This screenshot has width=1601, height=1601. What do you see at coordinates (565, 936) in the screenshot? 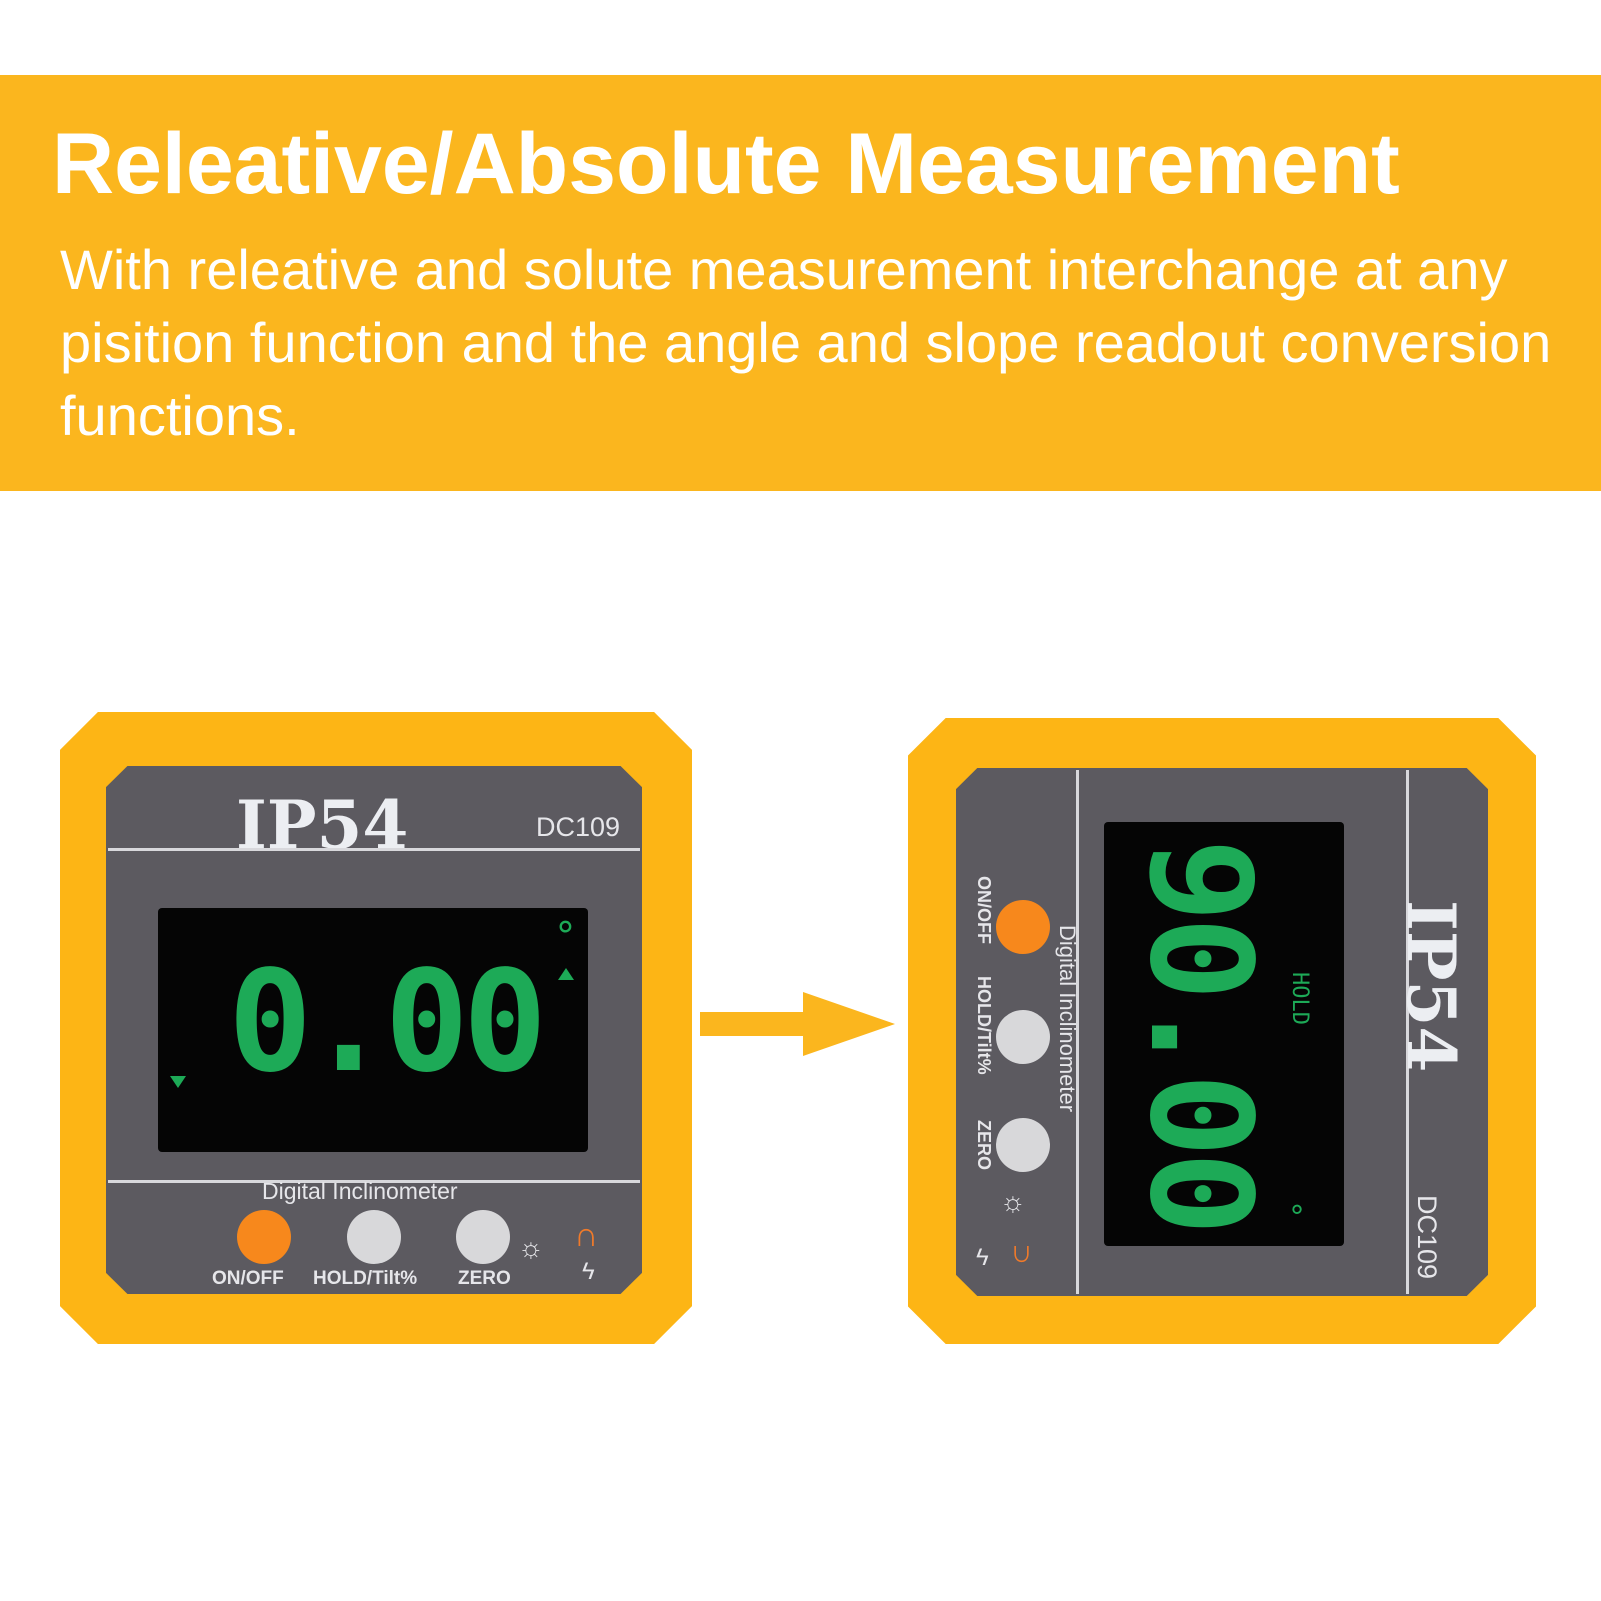
I see `degree-unit: °` at bounding box center [565, 936].